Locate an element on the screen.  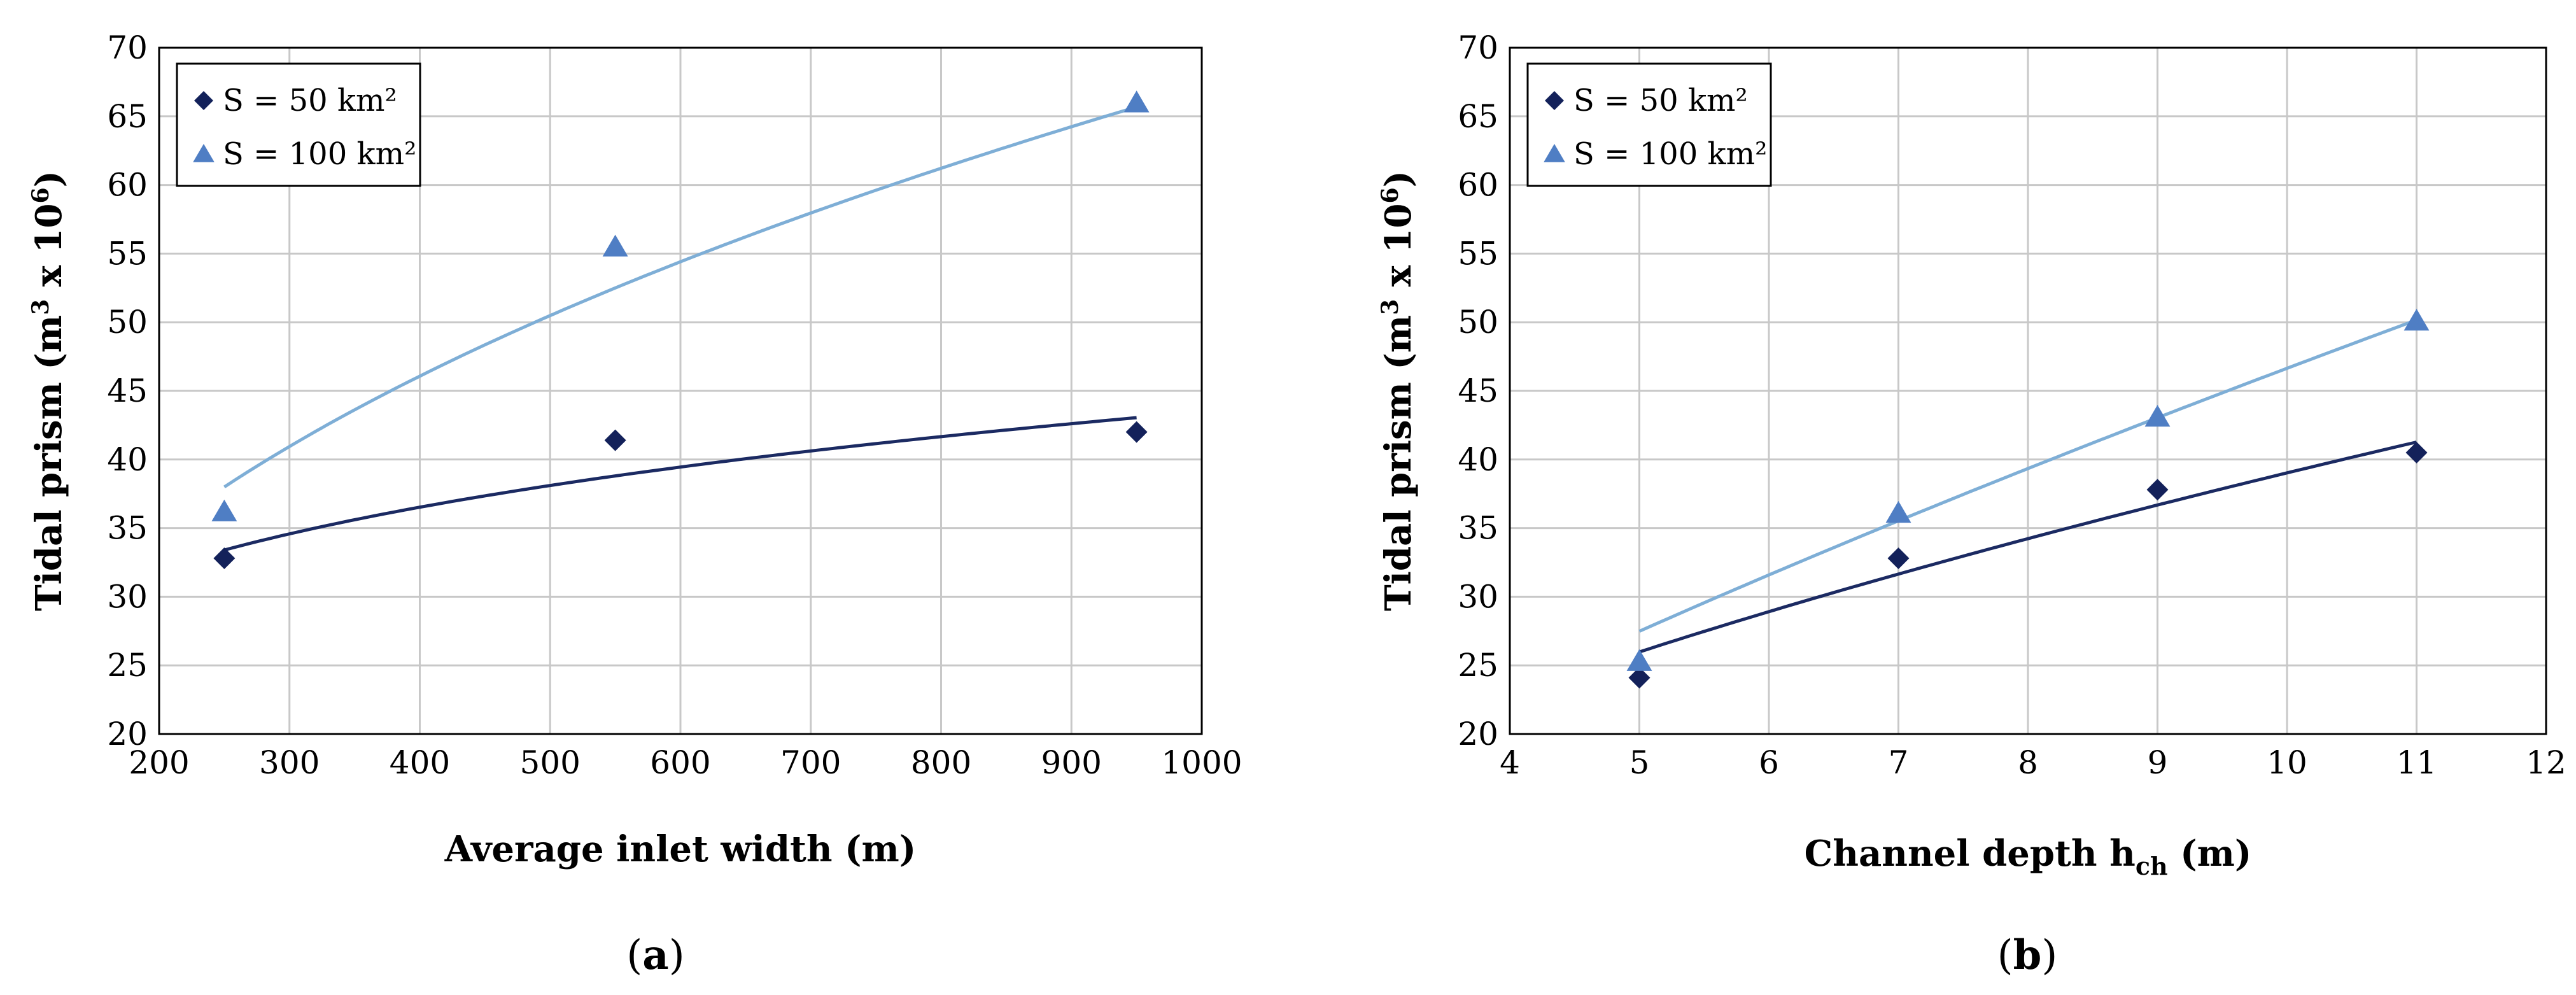
caption-open-a: ( is located at coordinates (634, 955).